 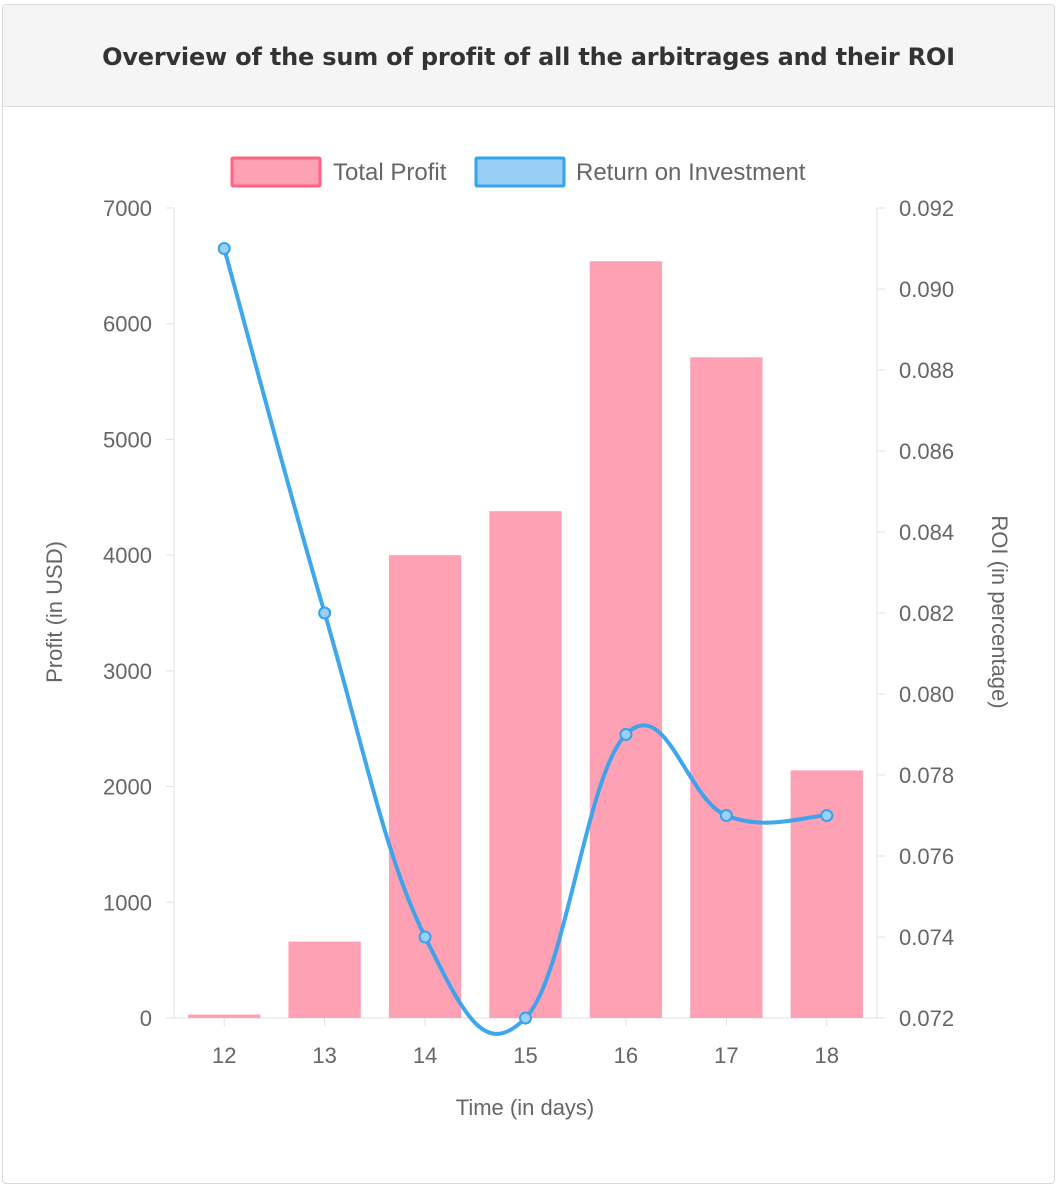 I want to click on x-tick-label: 17, so click(x=726, y=1055).